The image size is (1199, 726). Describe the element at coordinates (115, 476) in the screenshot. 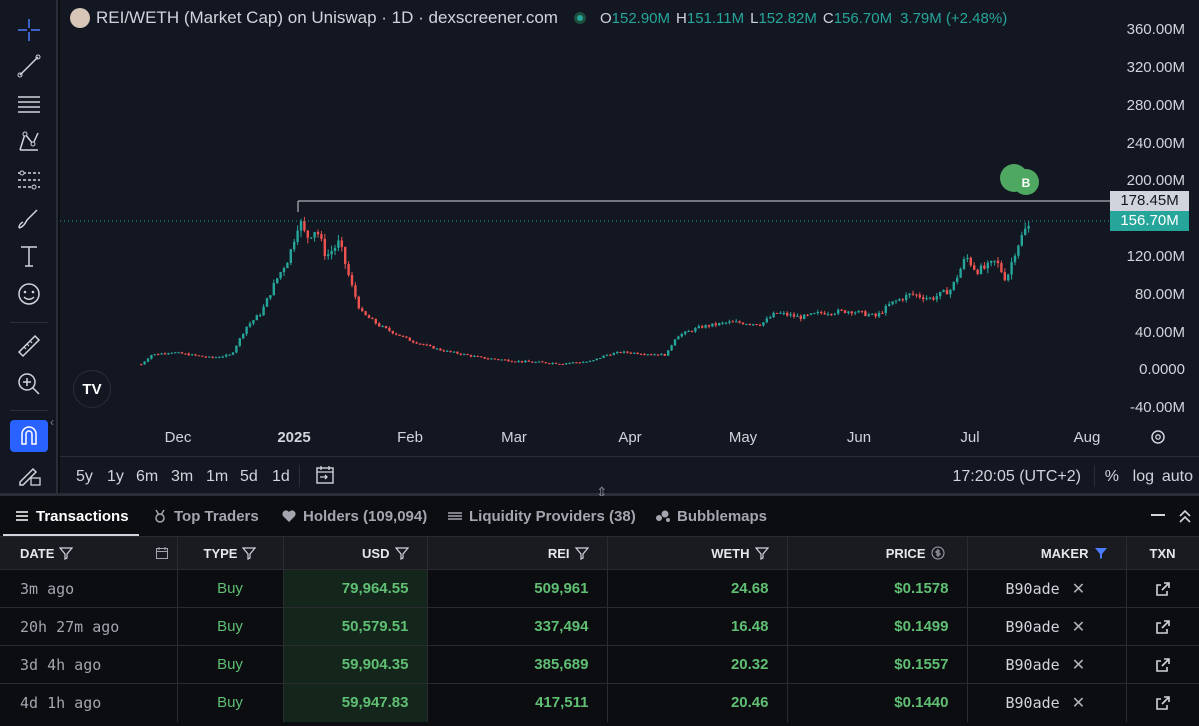

I see `range-1y-button: 1y` at that location.